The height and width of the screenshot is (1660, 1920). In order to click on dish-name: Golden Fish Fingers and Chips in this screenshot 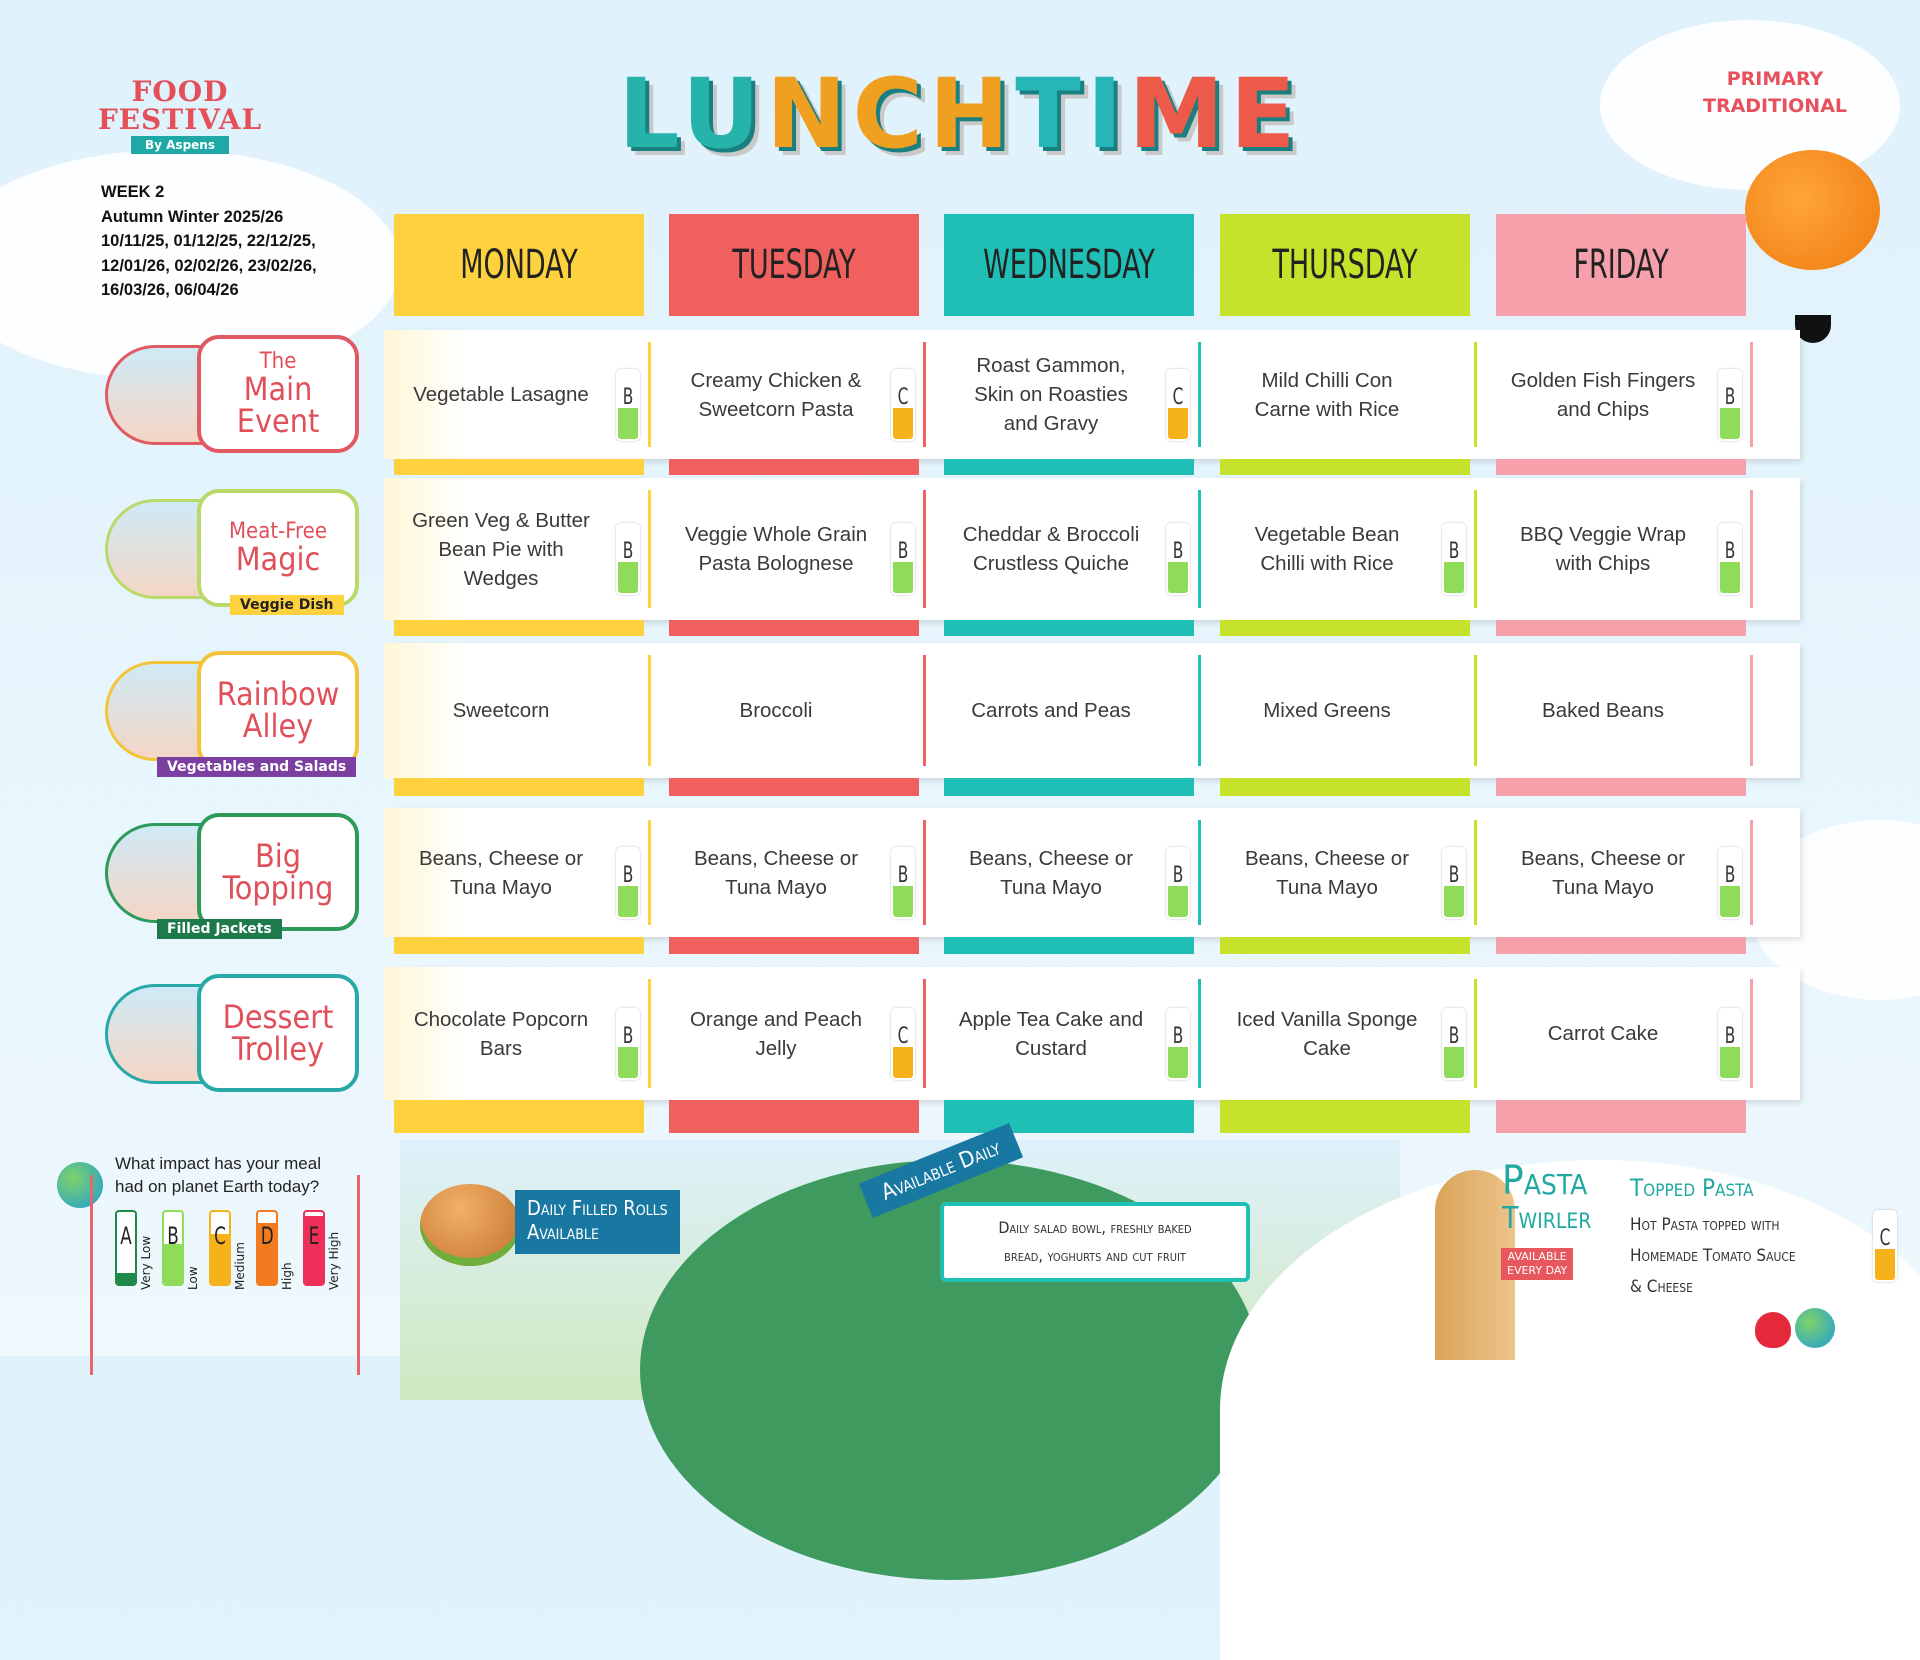, I will do `click(1603, 394)`.